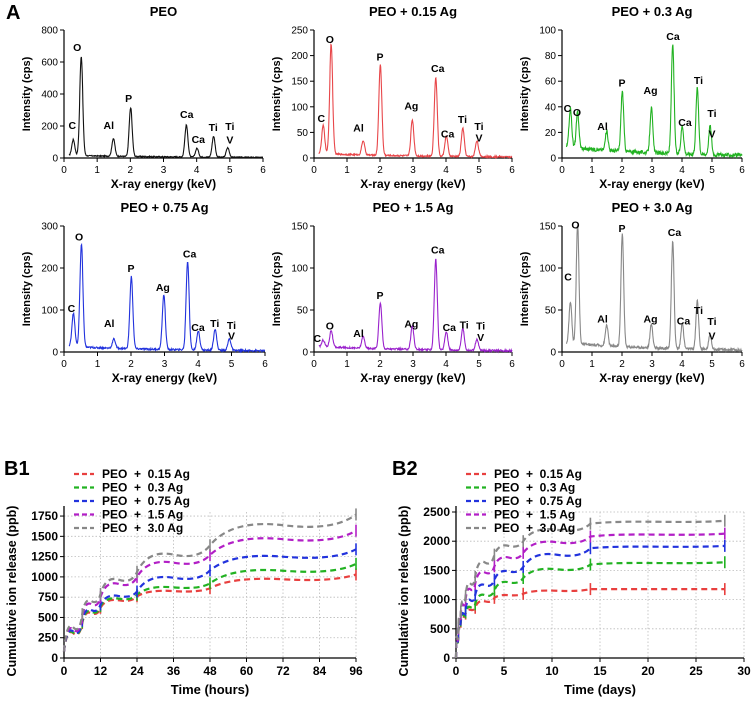 Image resolution: width=754 pixels, height=706 pixels. What do you see at coordinates (137, 671) in the screenshot?
I see `x-tick-label: 24` at bounding box center [137, 671].